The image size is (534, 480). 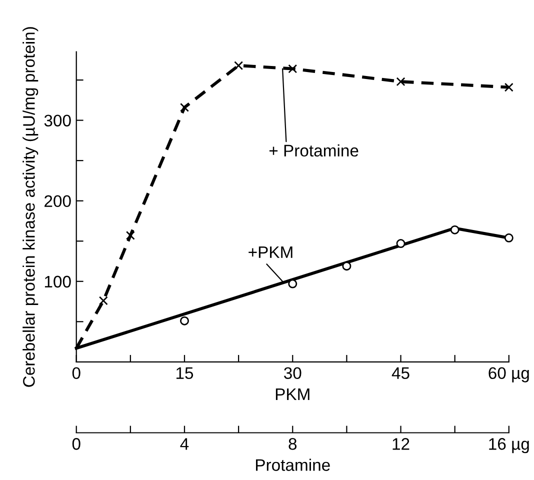 I want to click on x2-tick-label: 4, so click(x=184, y=444).